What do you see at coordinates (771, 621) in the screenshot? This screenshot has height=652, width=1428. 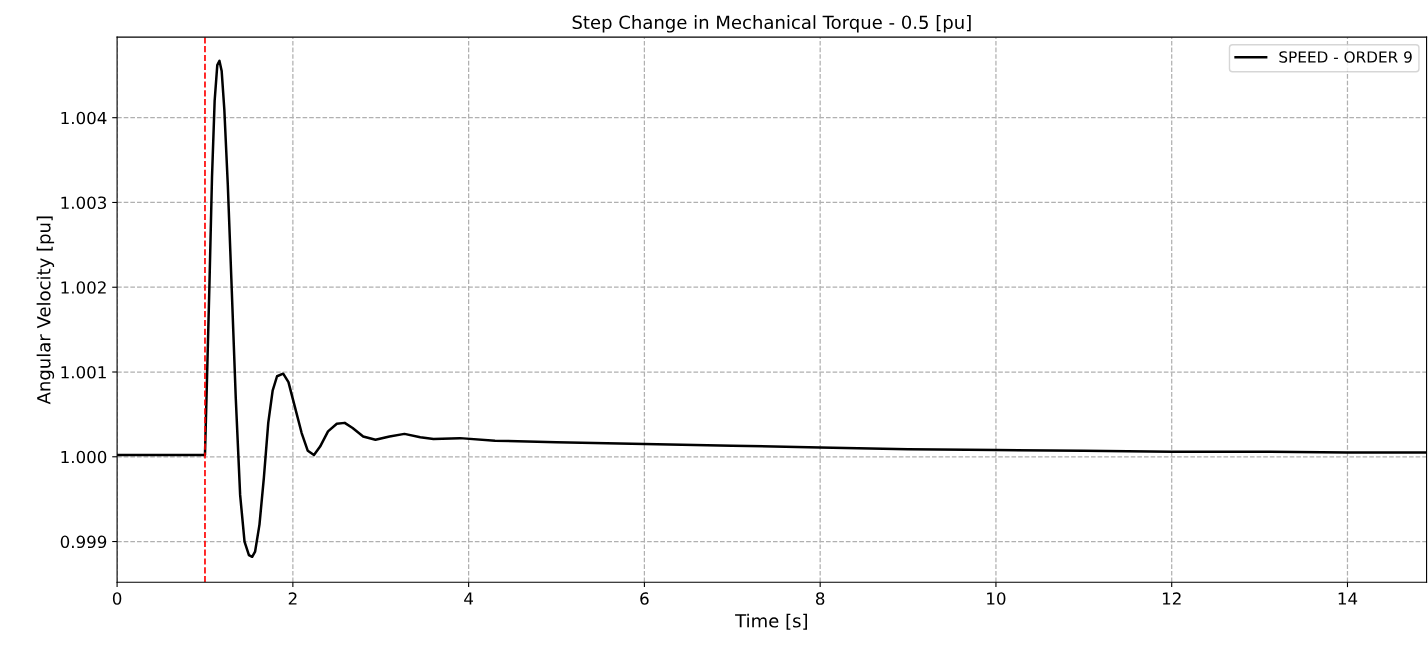 I see `x-axis-title: Time [s]` at bounding box center [771, 621].